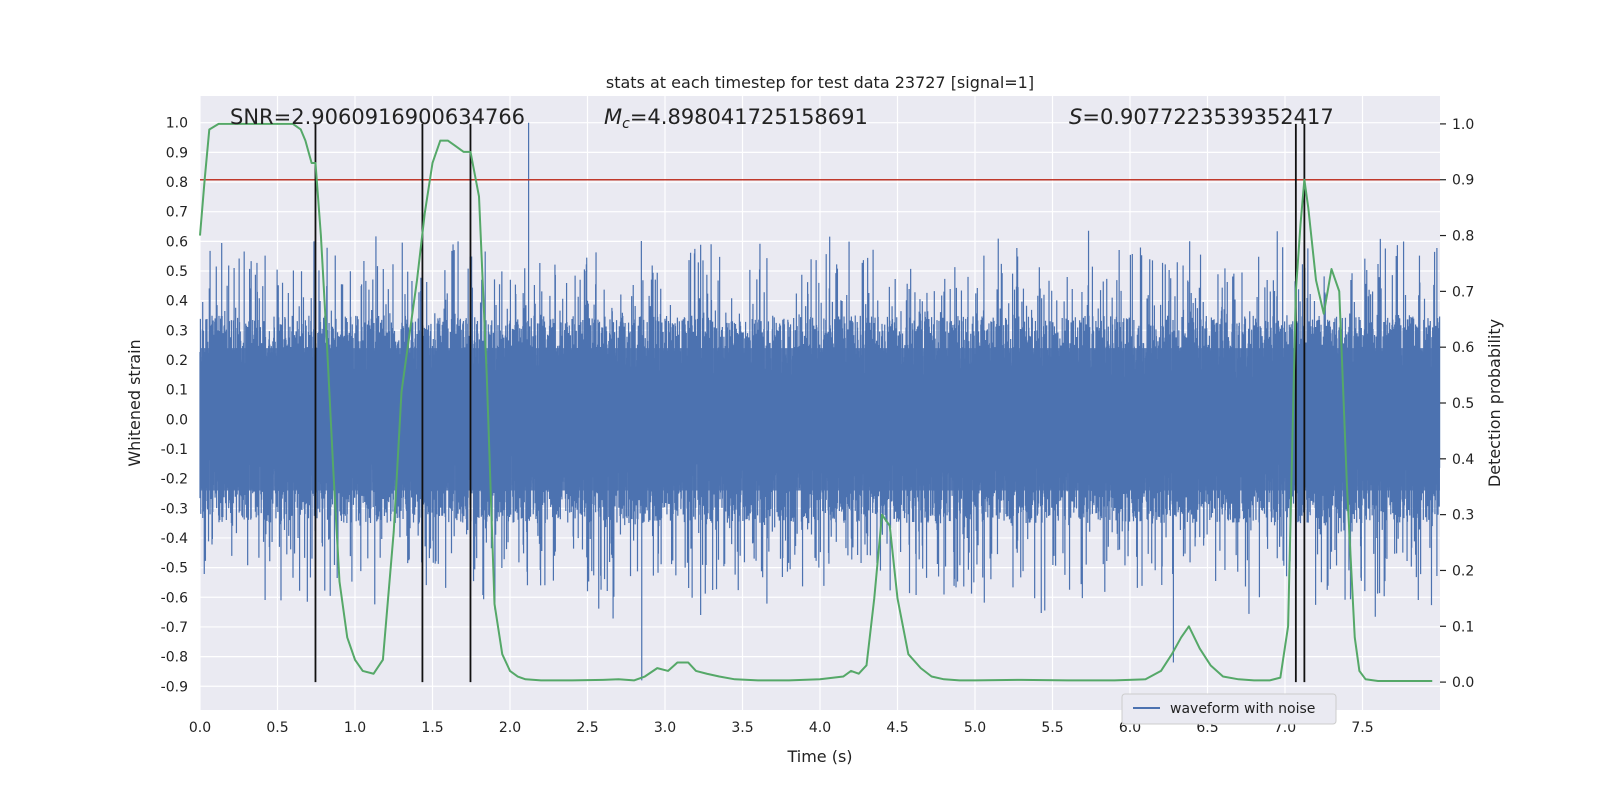  I want to click on x-tick-label: 4.0, so click(820, 728).